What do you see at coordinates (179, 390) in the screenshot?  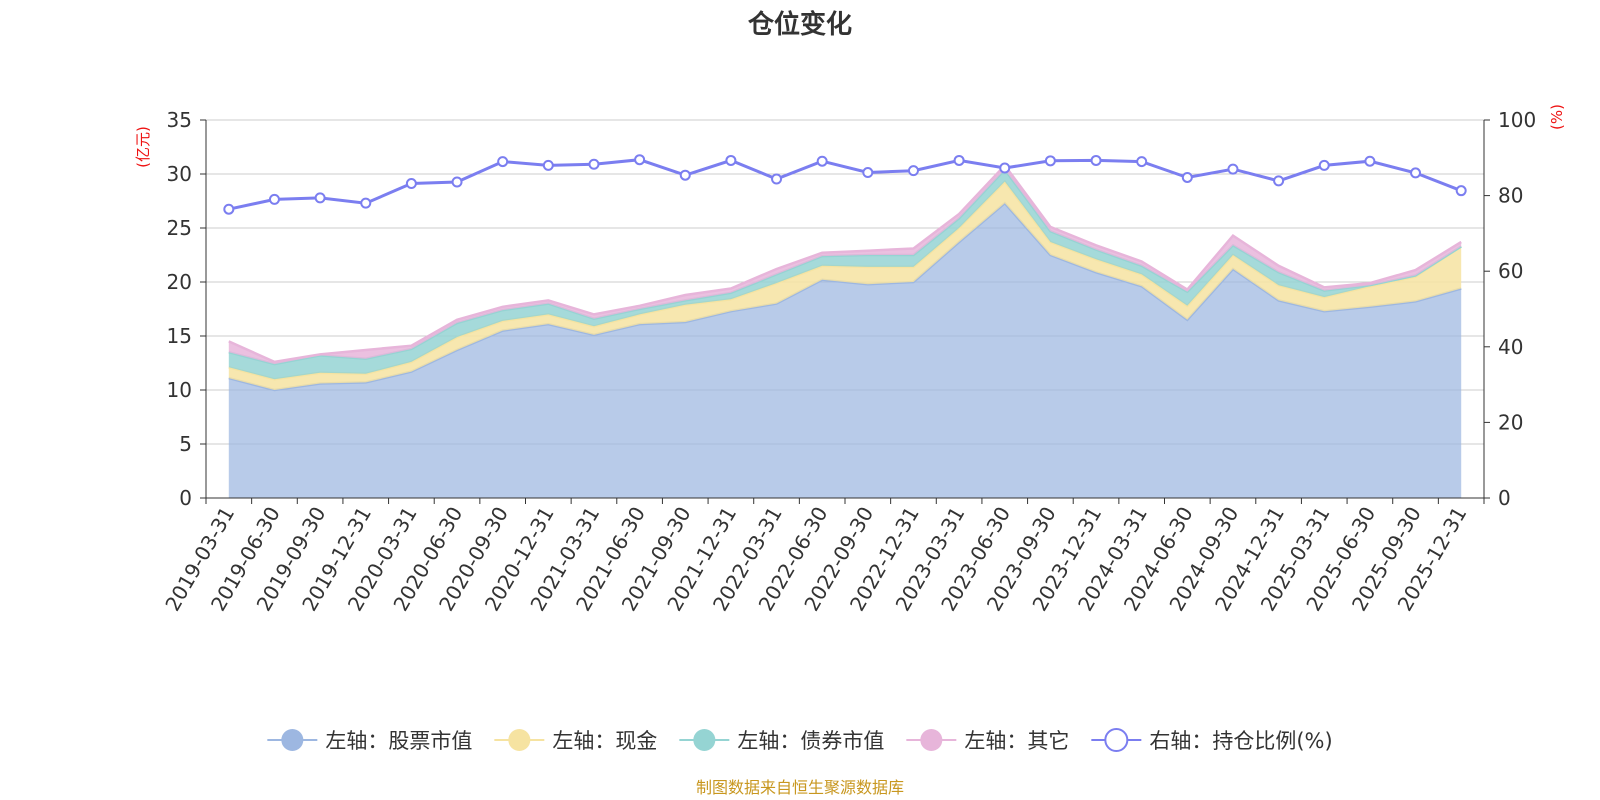 I see `left-tick-label: 10` at bounding box center [179, 390].